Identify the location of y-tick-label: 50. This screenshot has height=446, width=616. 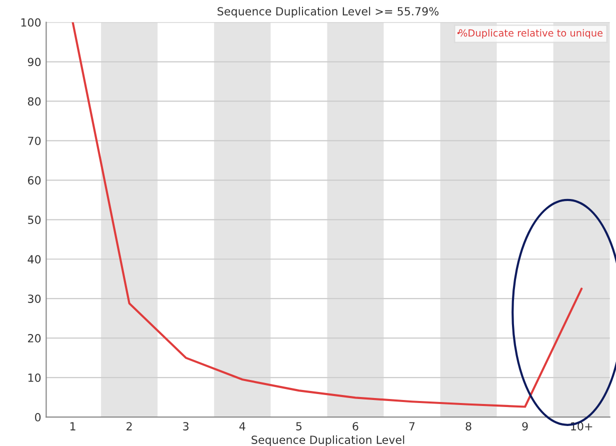
(34, 220).